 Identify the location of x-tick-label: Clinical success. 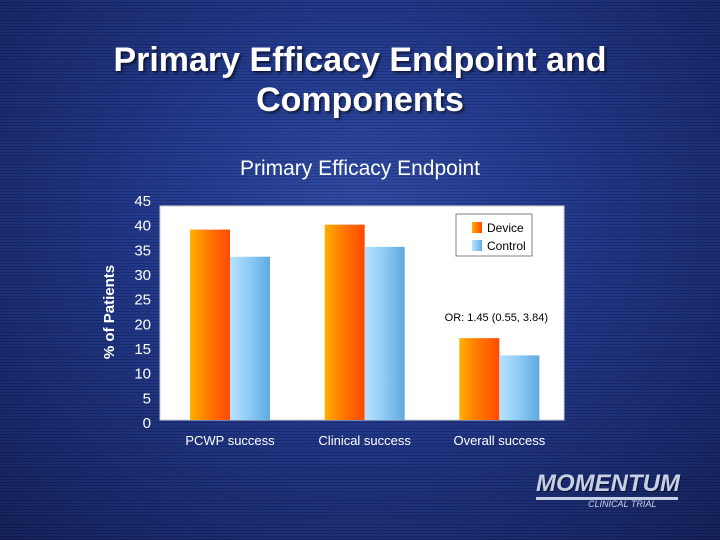
(364, 440).